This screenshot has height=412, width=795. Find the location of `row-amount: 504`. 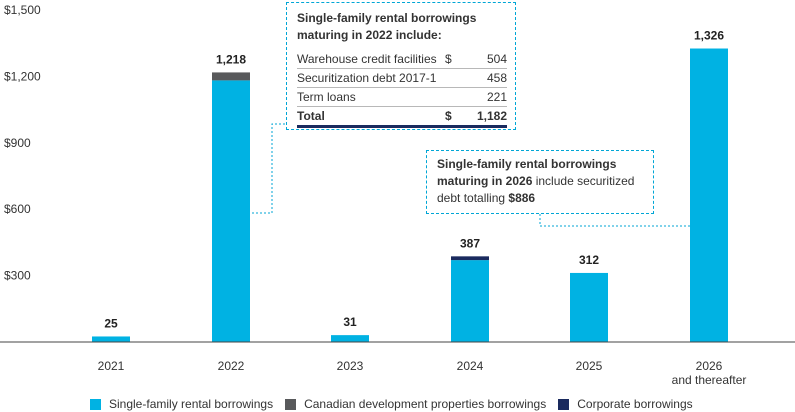

row-amount: 504 is located at coordinates (496, 59).